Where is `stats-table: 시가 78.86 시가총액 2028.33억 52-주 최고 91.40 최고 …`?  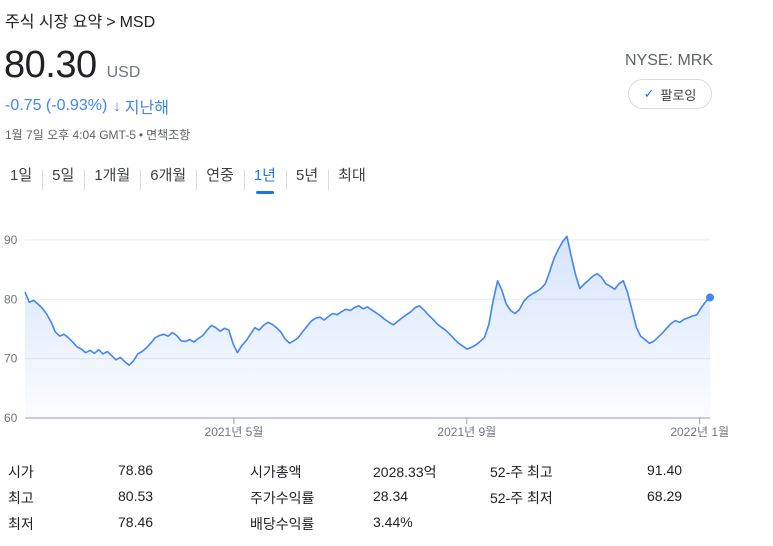 stats-table: 시가 78.86 시가총액 2028.33억 52-주 최고 91.40 최고 … is located at coordinates (386, 501).